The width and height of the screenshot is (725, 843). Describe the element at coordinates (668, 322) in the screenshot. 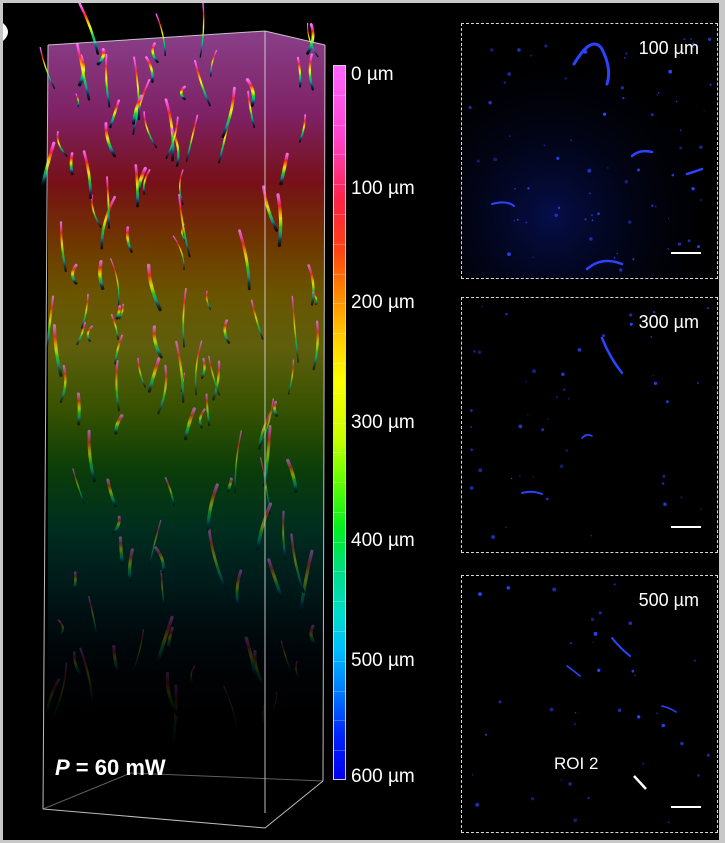

I see `panel-depth-label-300: 300 µm` at that location.